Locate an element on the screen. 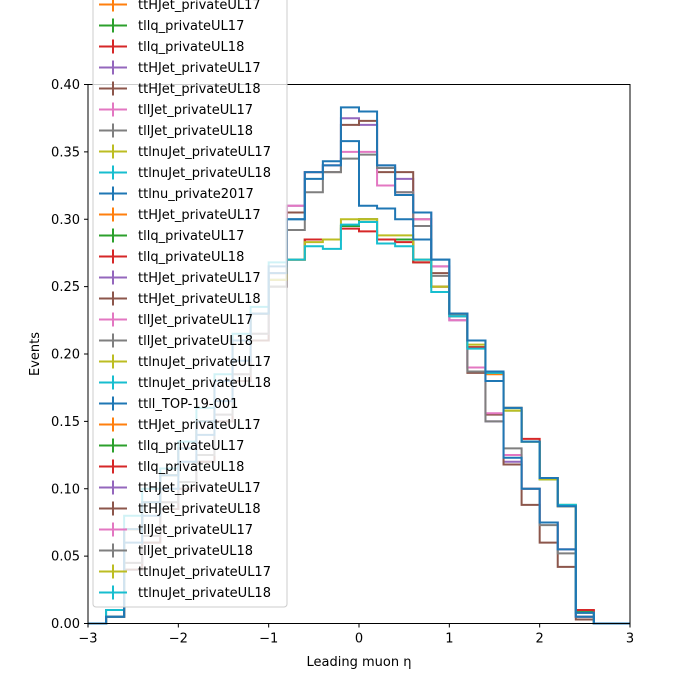 This screenshot has height=700, width=700. y-axis: 0.00 0.05 0.10 0.15 0.20 0.25 0.30 0.35 0.40 is located at coordinates (69, 355).